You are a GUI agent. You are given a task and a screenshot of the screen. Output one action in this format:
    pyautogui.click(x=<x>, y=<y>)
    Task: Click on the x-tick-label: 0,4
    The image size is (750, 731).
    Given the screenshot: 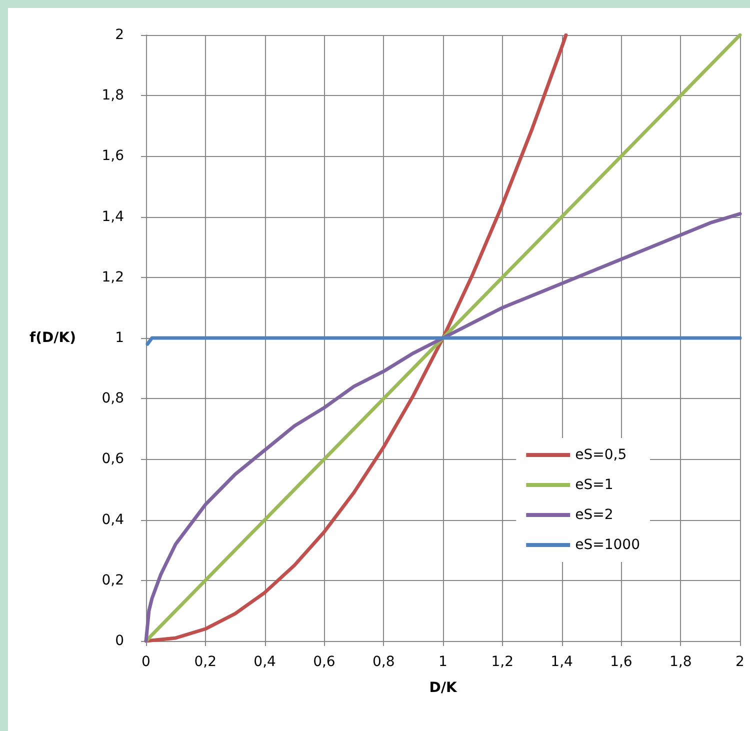 What is the action you would take?
    pyautogui.click(x=265, y=662)
    